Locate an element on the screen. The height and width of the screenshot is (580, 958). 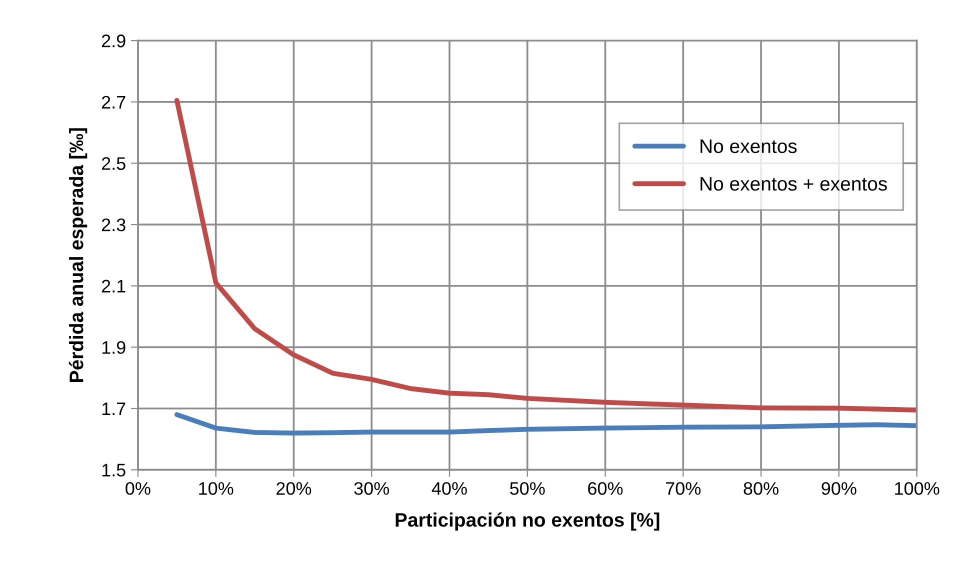
legend-label: No exentos + exentos is located at coordinates (793, 184).